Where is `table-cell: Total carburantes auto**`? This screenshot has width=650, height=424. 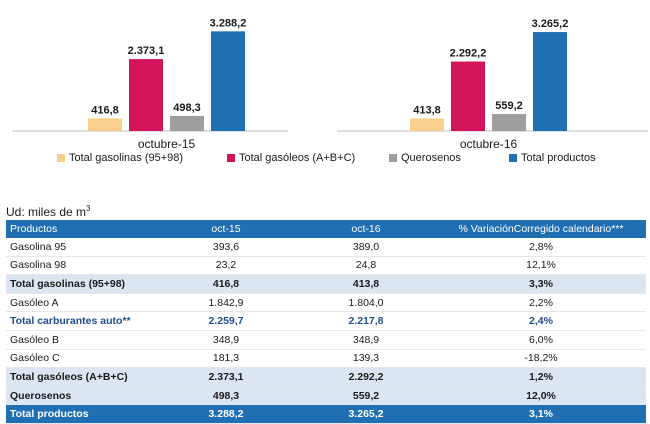 table-cell: Total carburantes auto** is located at coordinates (81, 321).